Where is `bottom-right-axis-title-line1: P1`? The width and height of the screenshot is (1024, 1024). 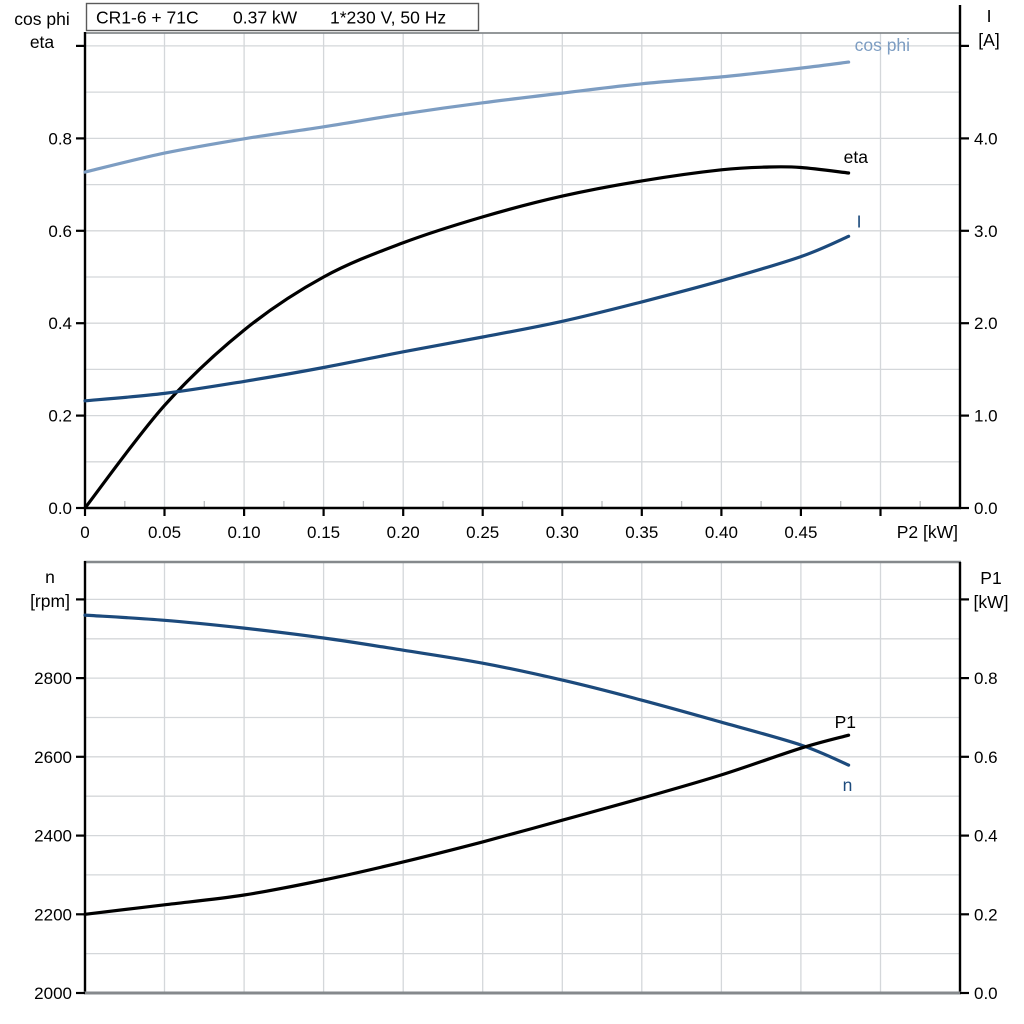
bottom-right-axis-title-line1: P1 is located at coordinates (990, 578).